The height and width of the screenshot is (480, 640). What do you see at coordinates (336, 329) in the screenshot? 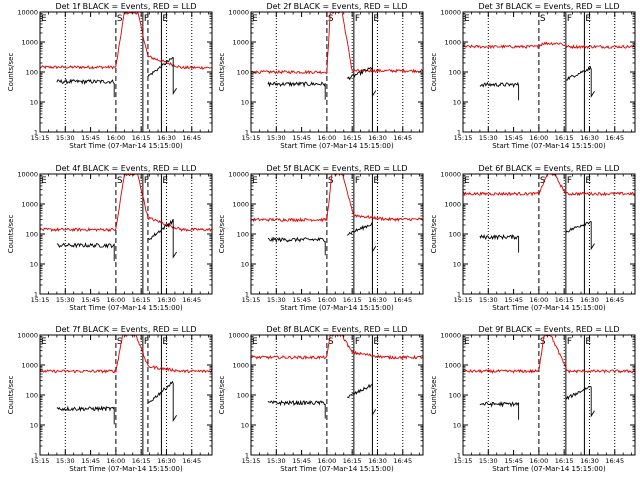
I see `panel-title: Det 8f BLACK = Events, RED = LLD` at bounding box center [336, 329].